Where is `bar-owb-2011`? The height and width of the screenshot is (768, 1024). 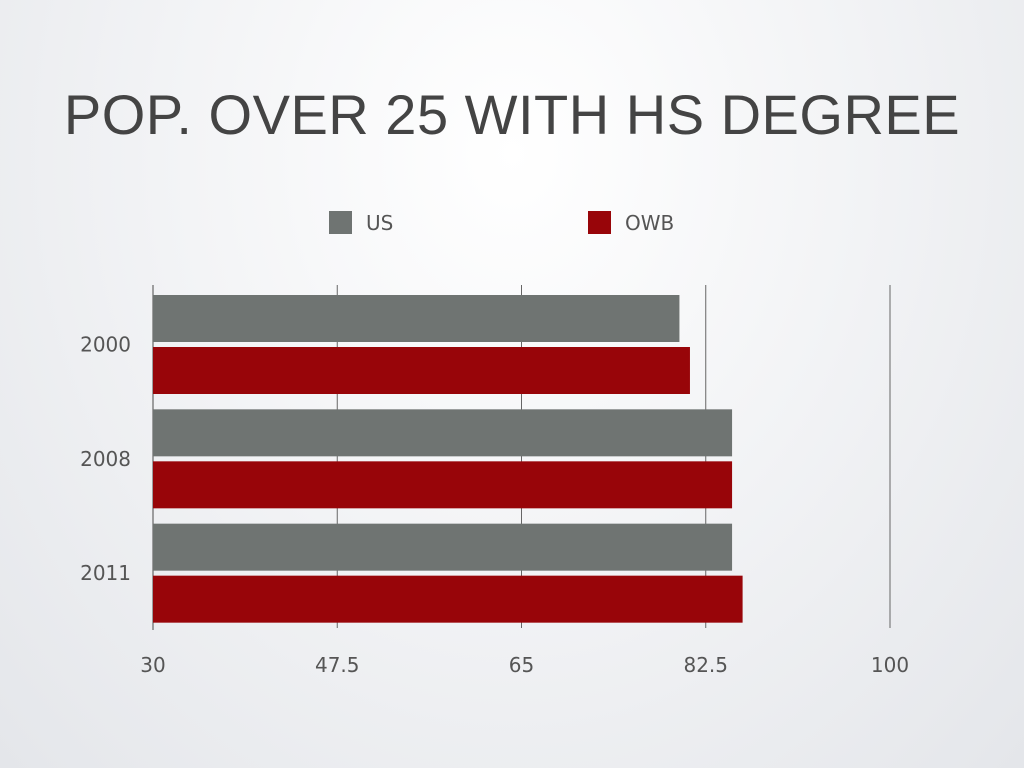
bar-owb-2011 is located at coordinates (448, 599).